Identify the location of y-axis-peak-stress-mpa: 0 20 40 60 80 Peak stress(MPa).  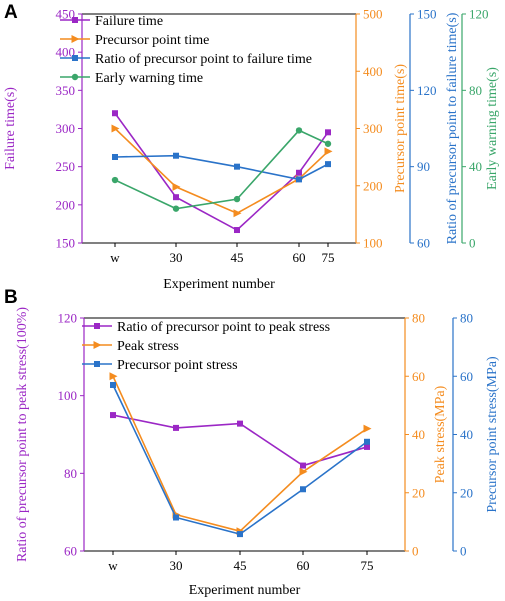
(426, 435).